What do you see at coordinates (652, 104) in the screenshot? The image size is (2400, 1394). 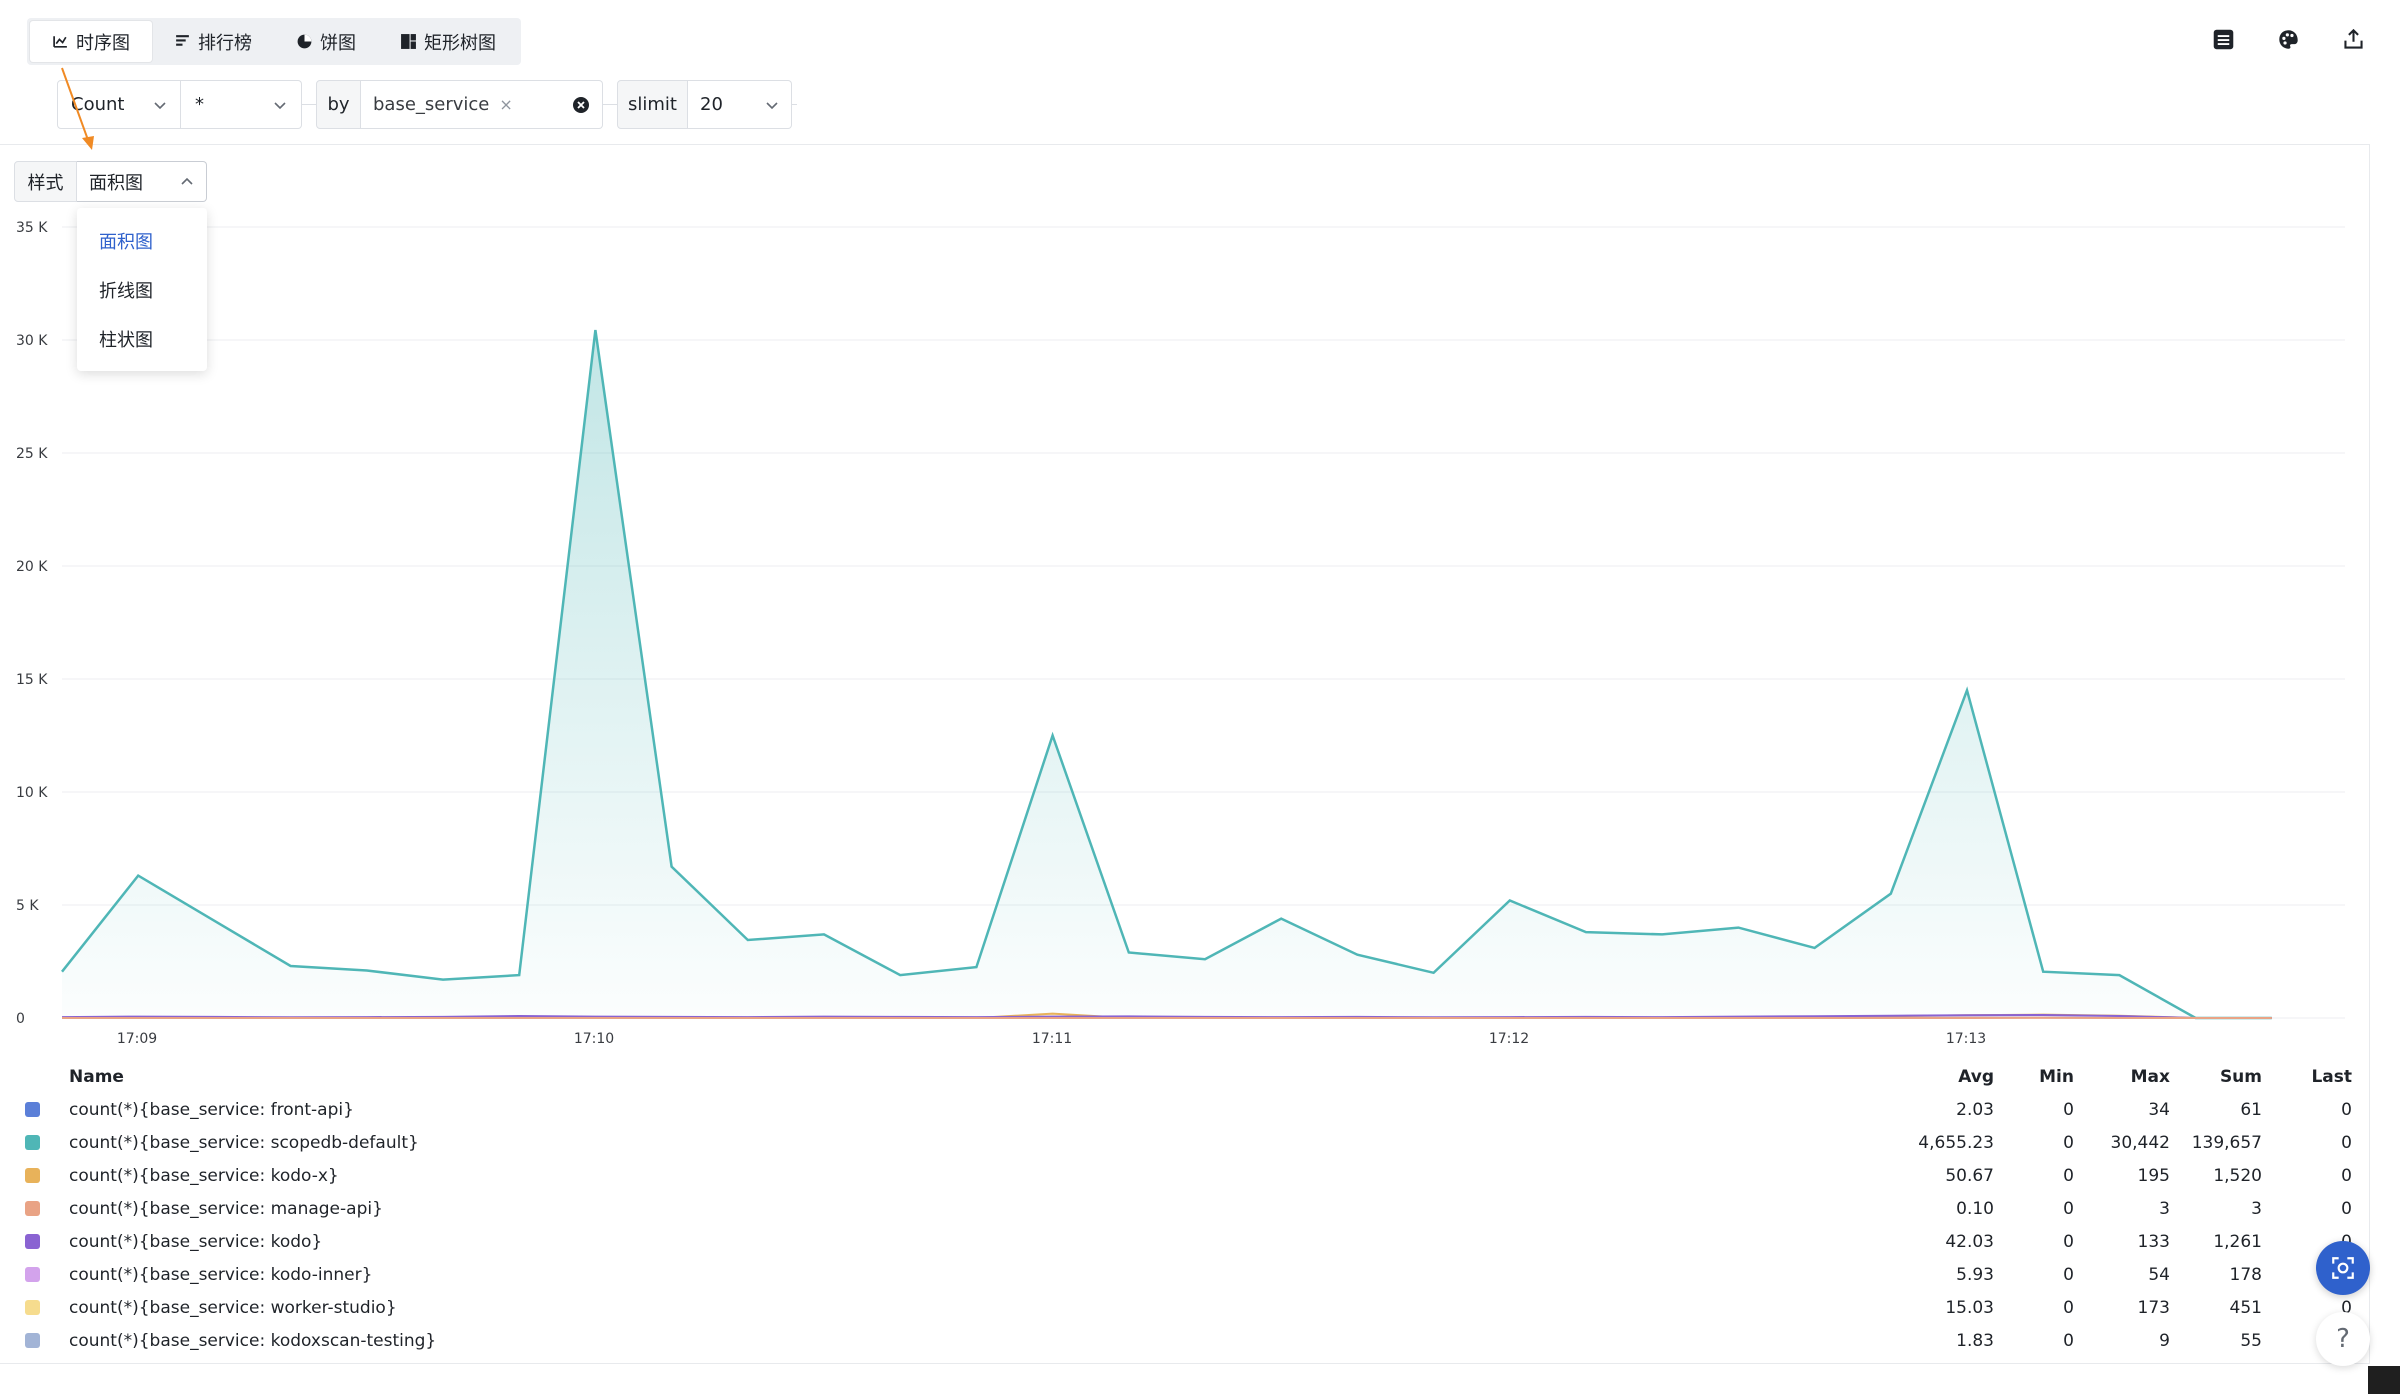 I see `slimit-label: slimit` at bounding box center [652, 104].